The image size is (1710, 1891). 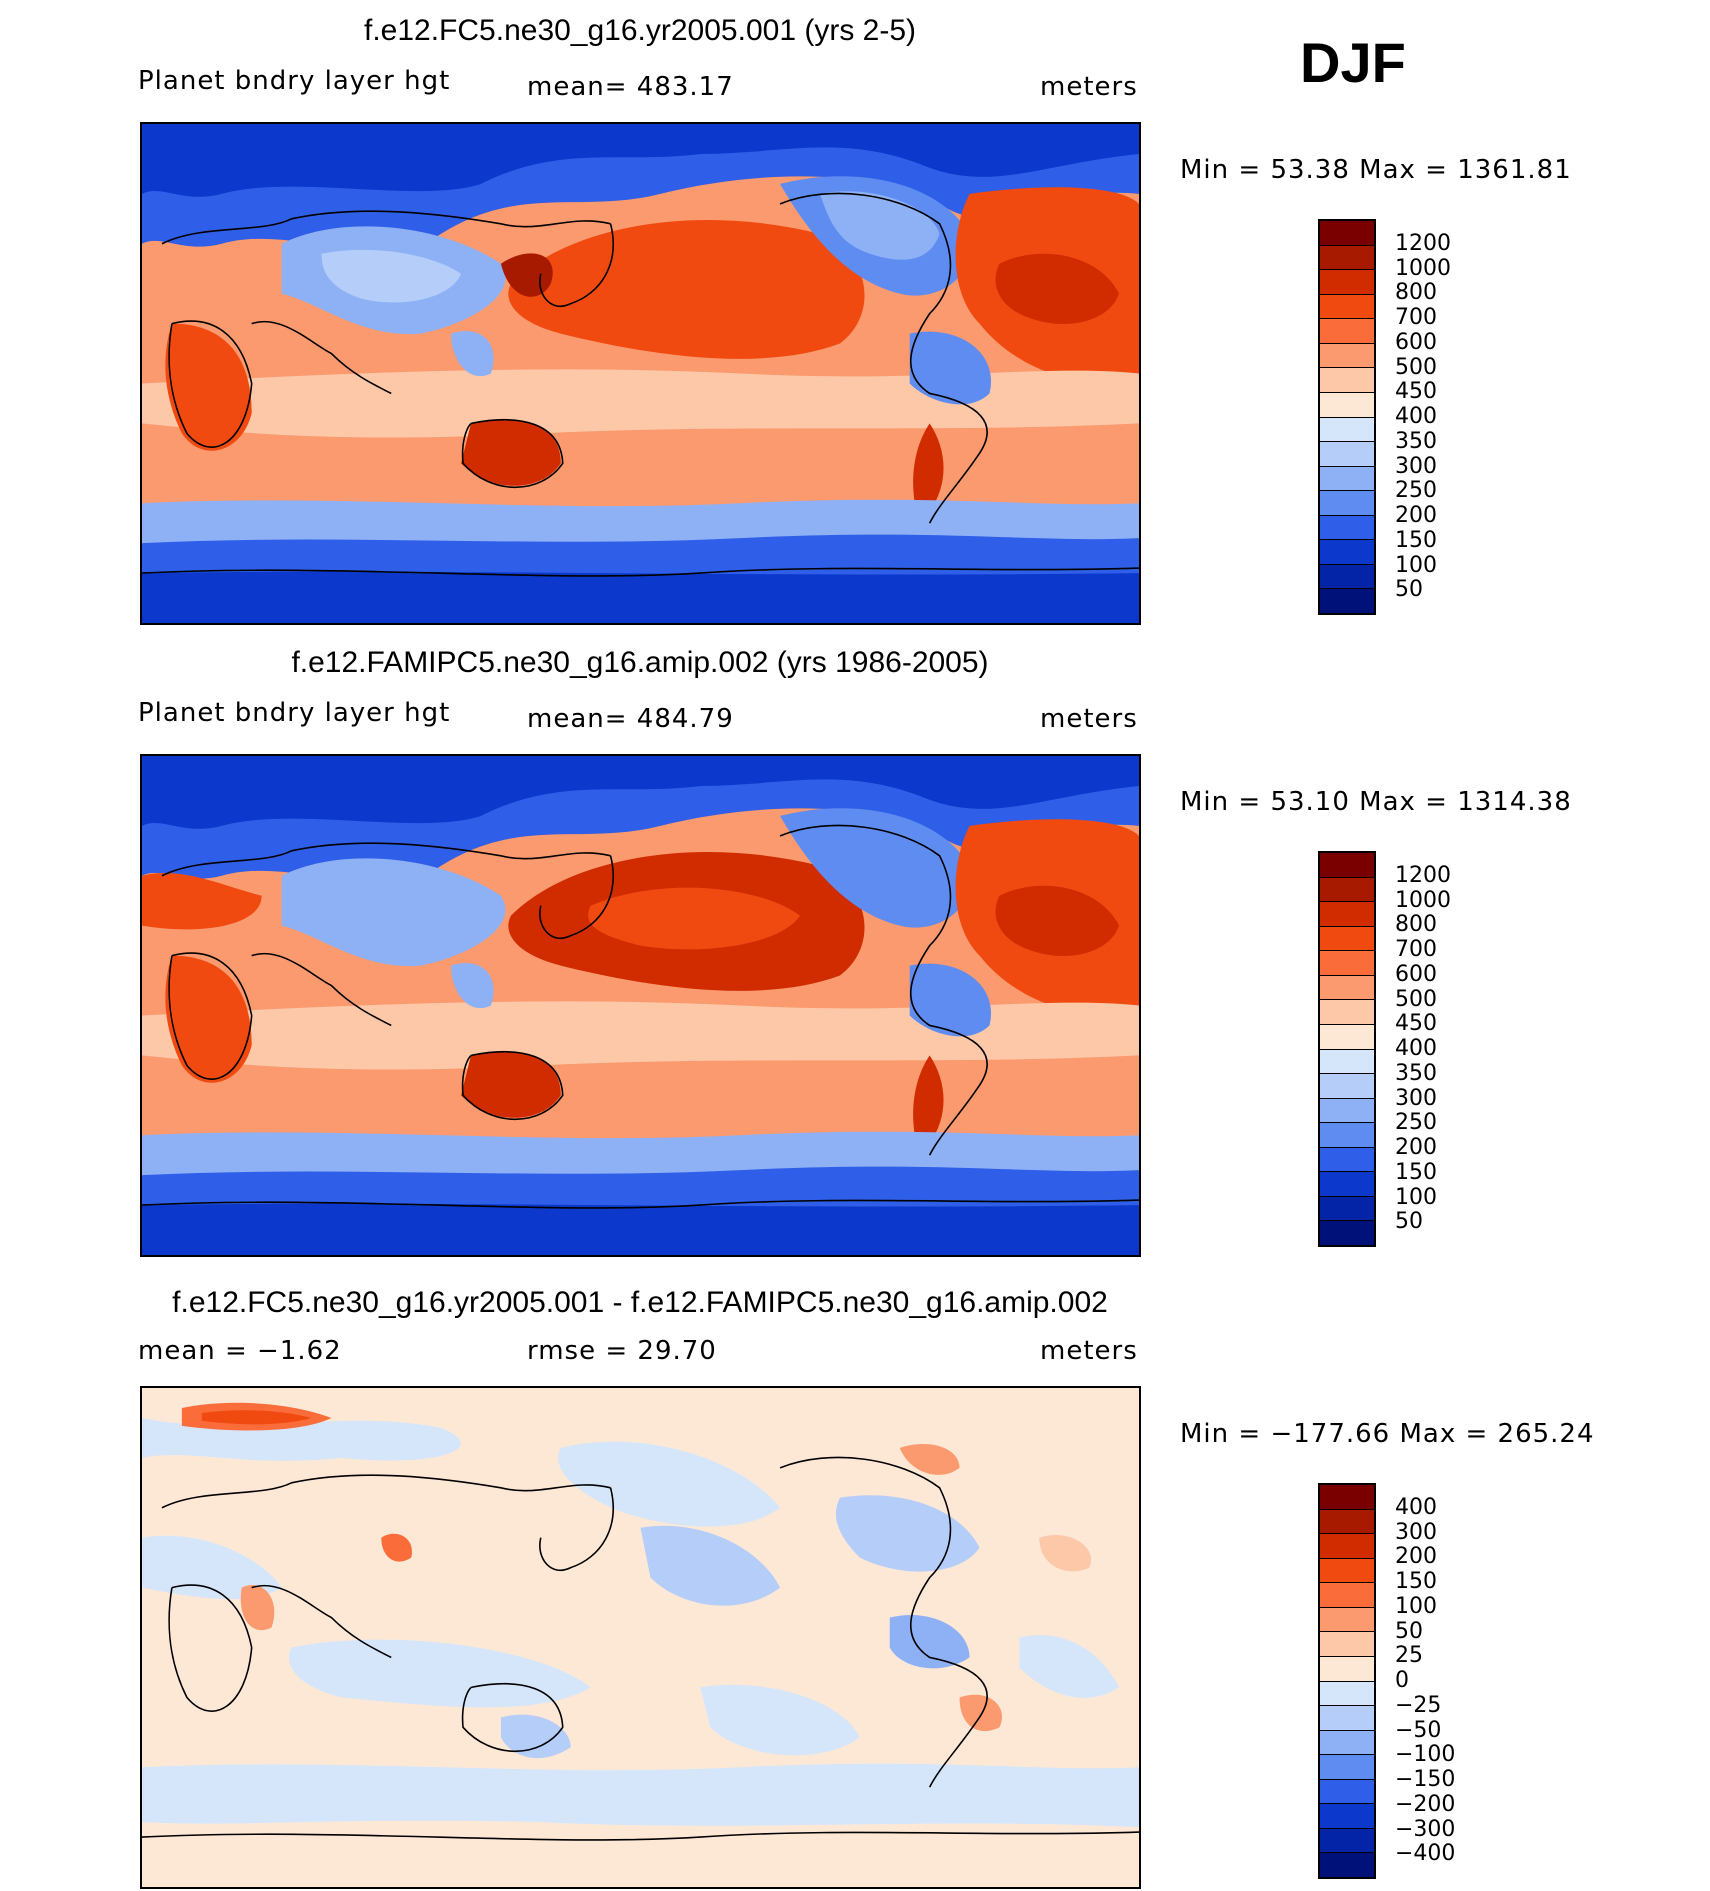 I want to click on panel1-minmax: Min = 53.38 Max = 1361.81, so click(x=1376, y=170).